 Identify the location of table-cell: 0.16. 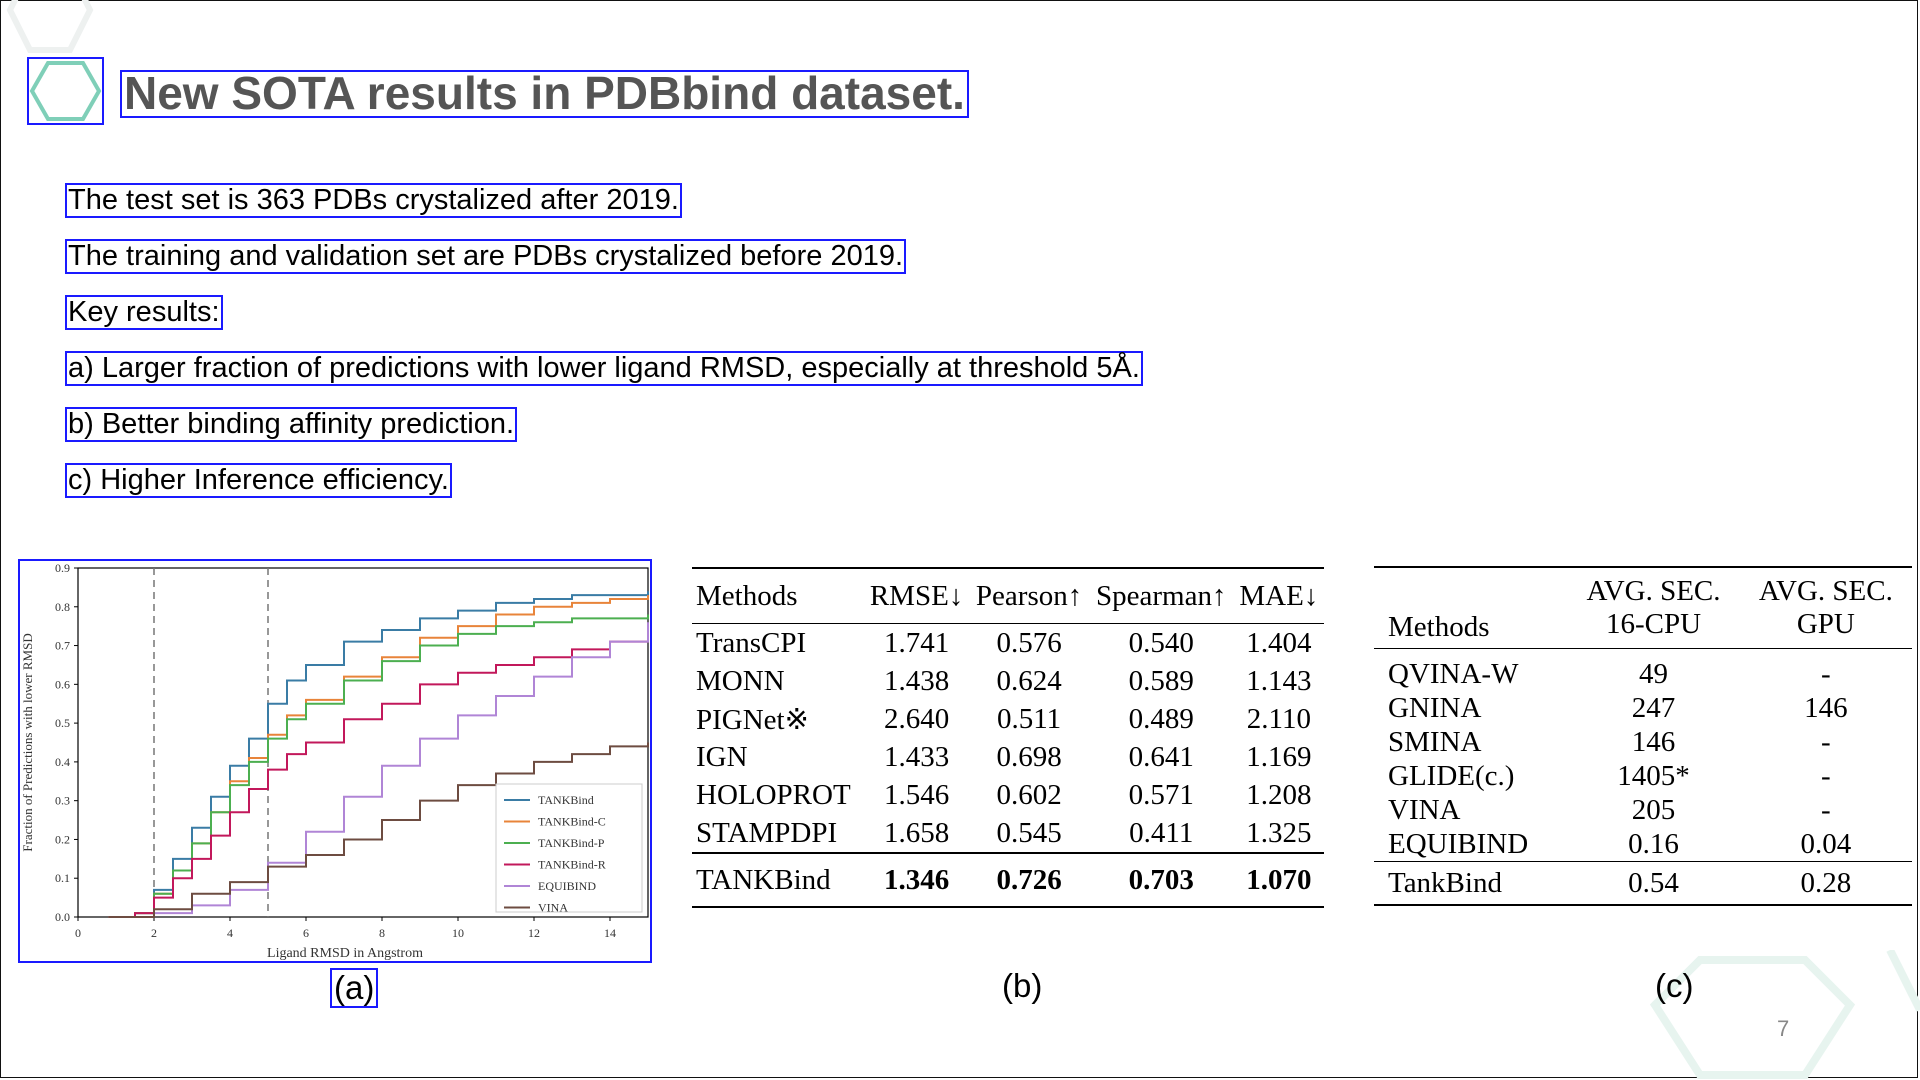
(1653, 843).